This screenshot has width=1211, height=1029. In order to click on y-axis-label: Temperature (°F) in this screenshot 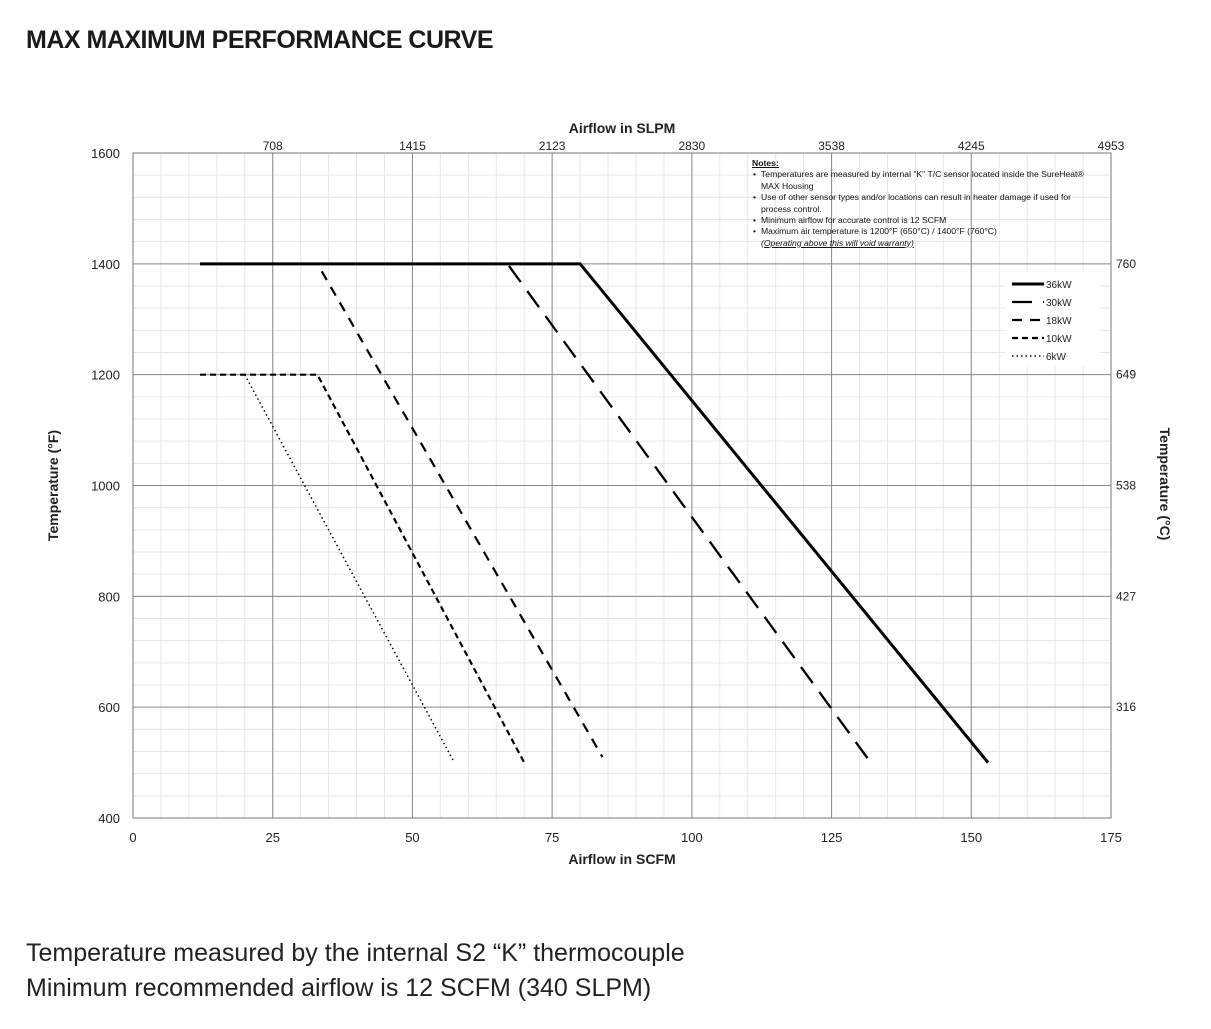, I will do `click(53, 485)`.